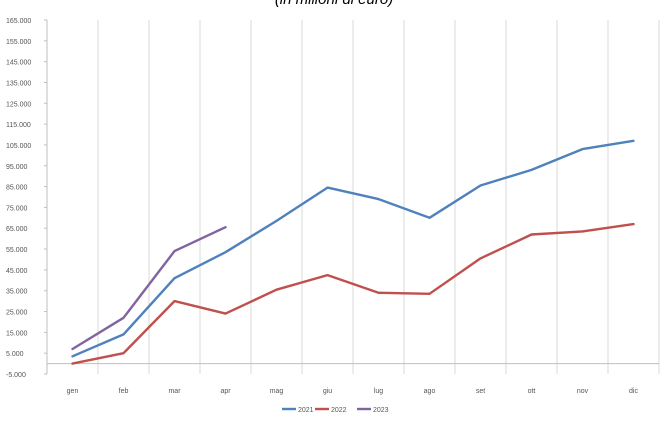  What do you see at coordinates (18, 104) in the screenshot?
I see `y-tick-label: 125.000` at bounding box center [18, 104].